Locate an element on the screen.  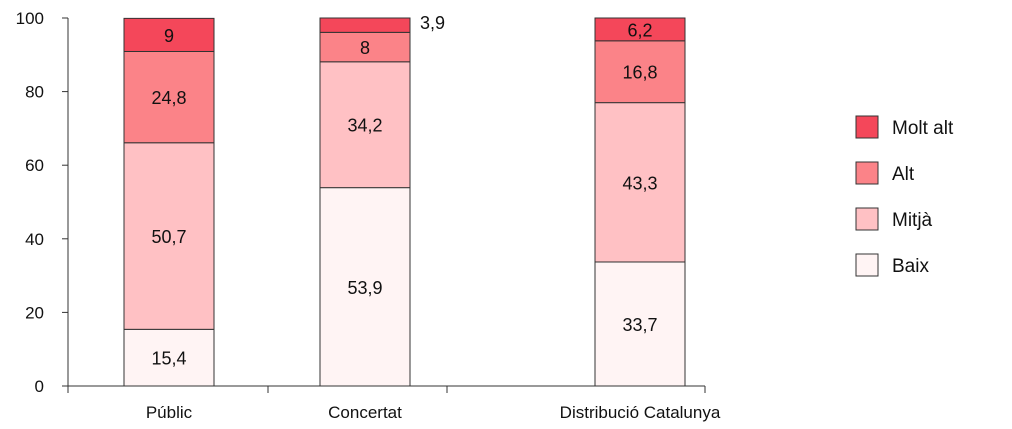
y-tick-label: 100 is located at coordinates (30, 18).